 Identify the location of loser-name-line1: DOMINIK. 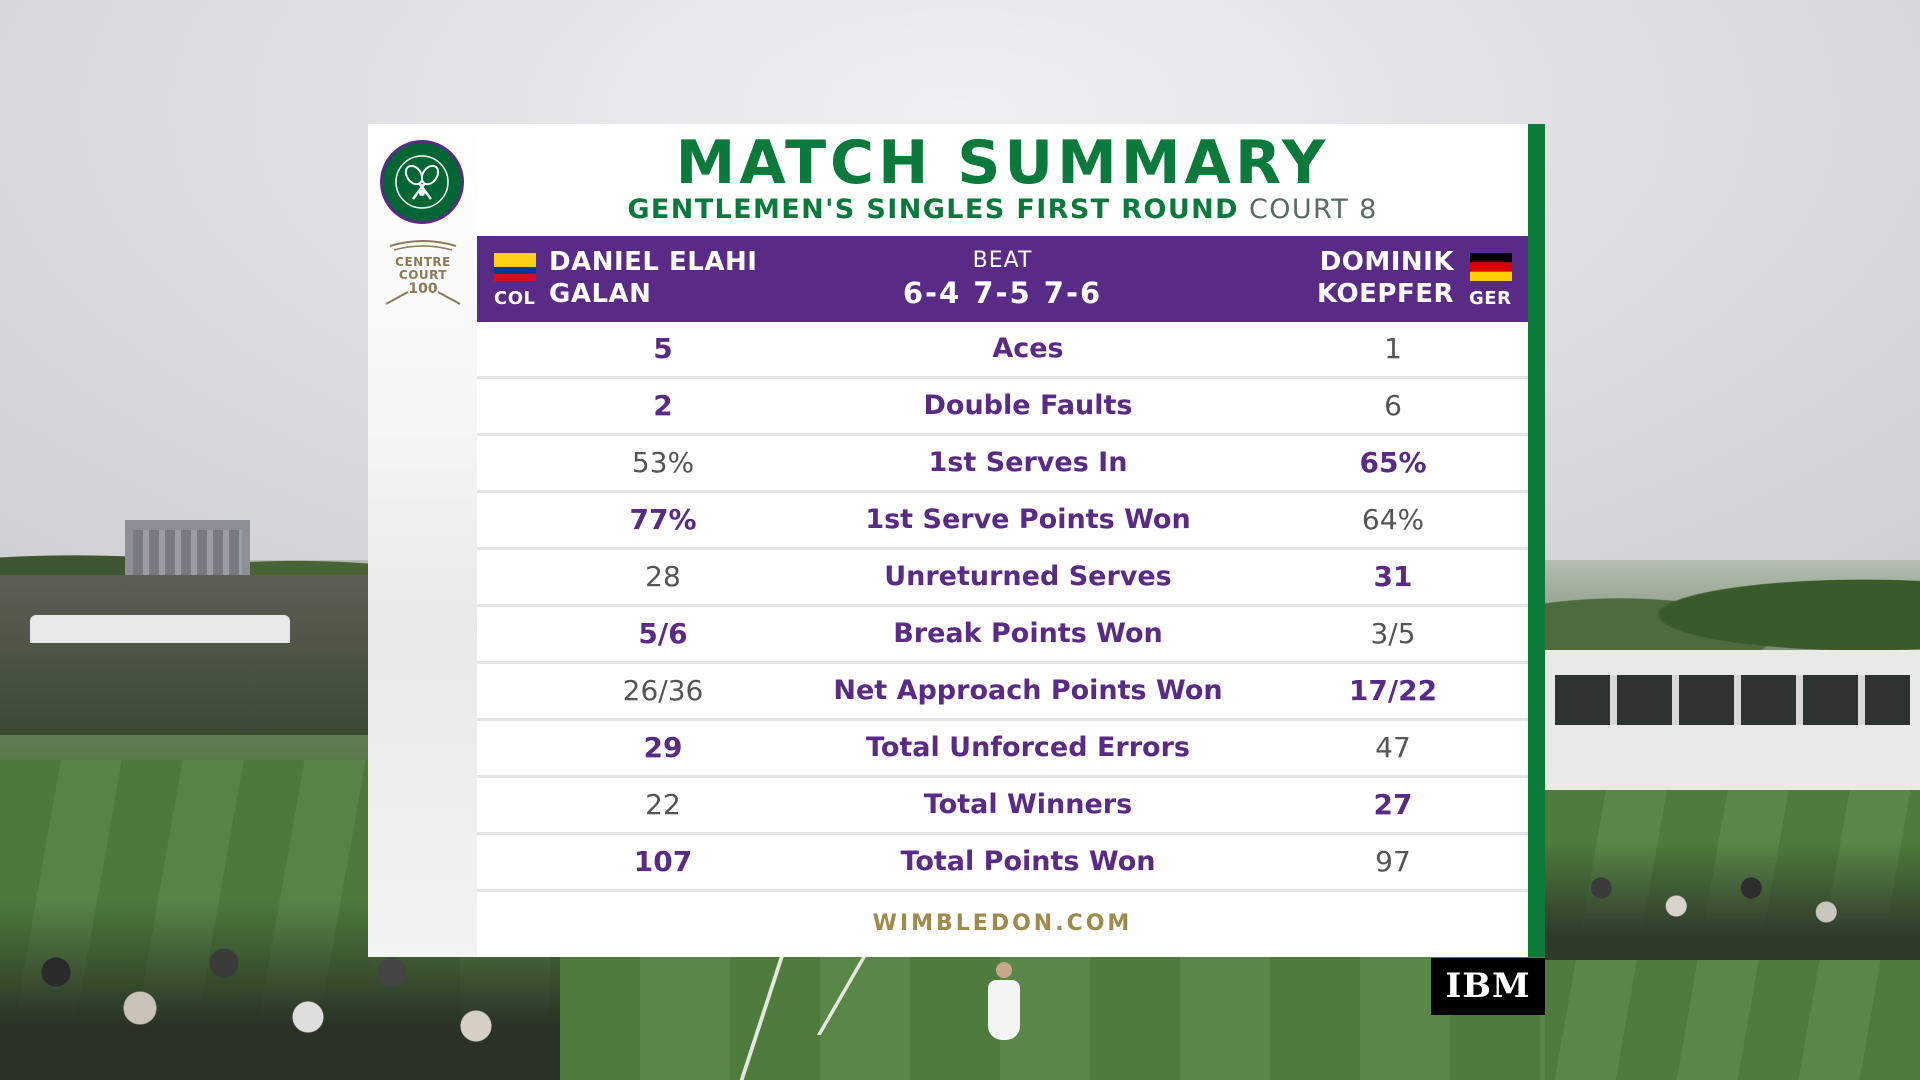
(1386, 262).